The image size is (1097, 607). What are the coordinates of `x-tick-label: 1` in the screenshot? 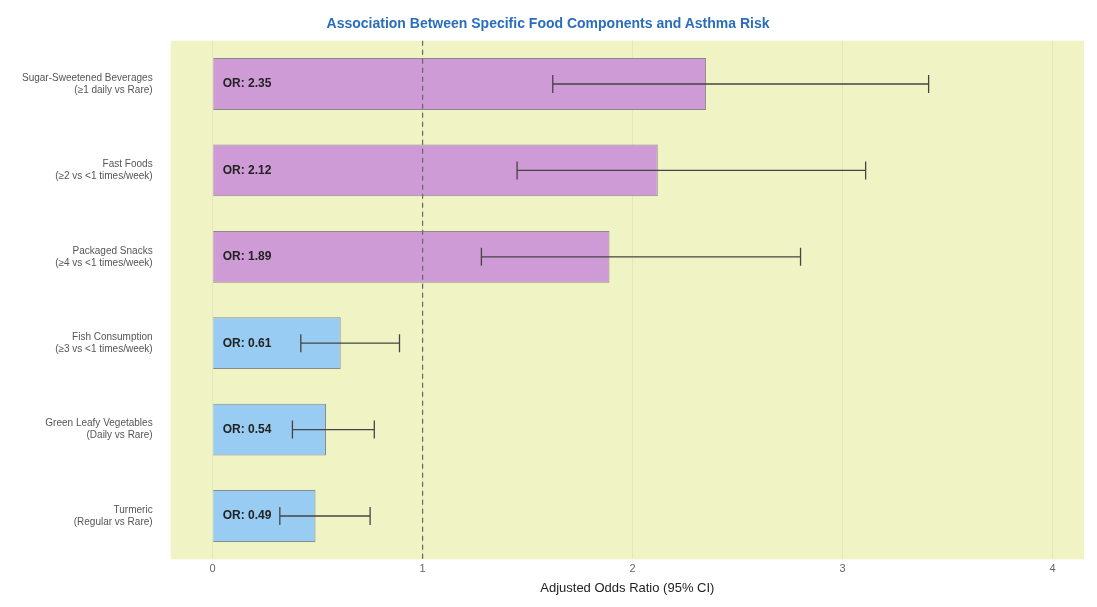 It's located at (422, 567).